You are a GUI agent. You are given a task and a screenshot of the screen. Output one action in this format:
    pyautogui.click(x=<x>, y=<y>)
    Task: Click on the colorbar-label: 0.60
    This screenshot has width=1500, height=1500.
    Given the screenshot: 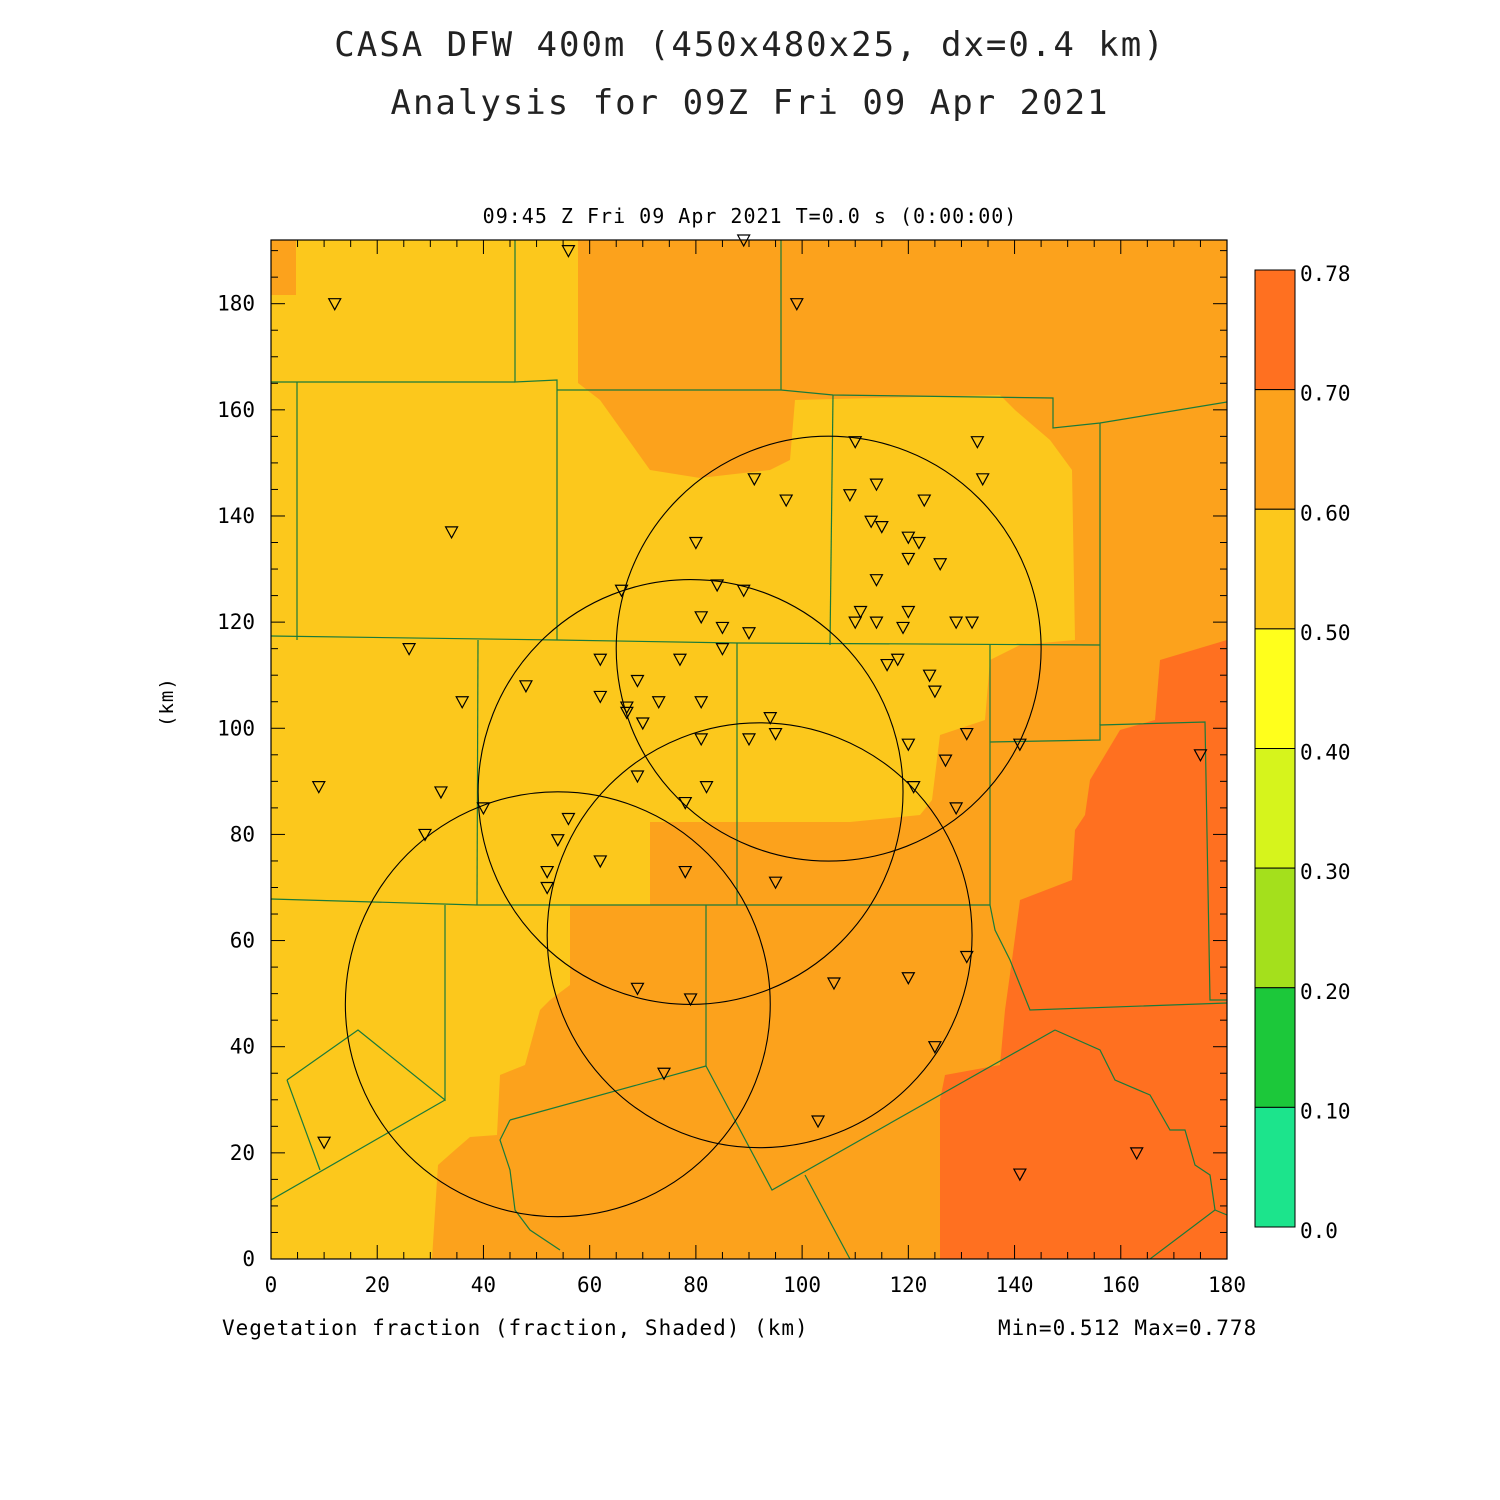 What is the action you would take?
    pyautogui.click(x=1325, y=513)
    